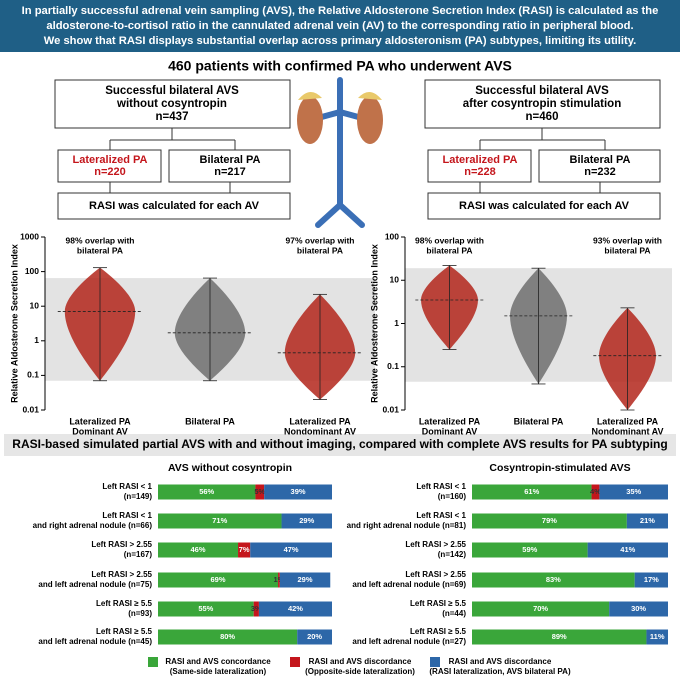  Describe the element at coordinates (171, 104) in the screenshot. I see `flow-text: without cosyntropin` at that location.